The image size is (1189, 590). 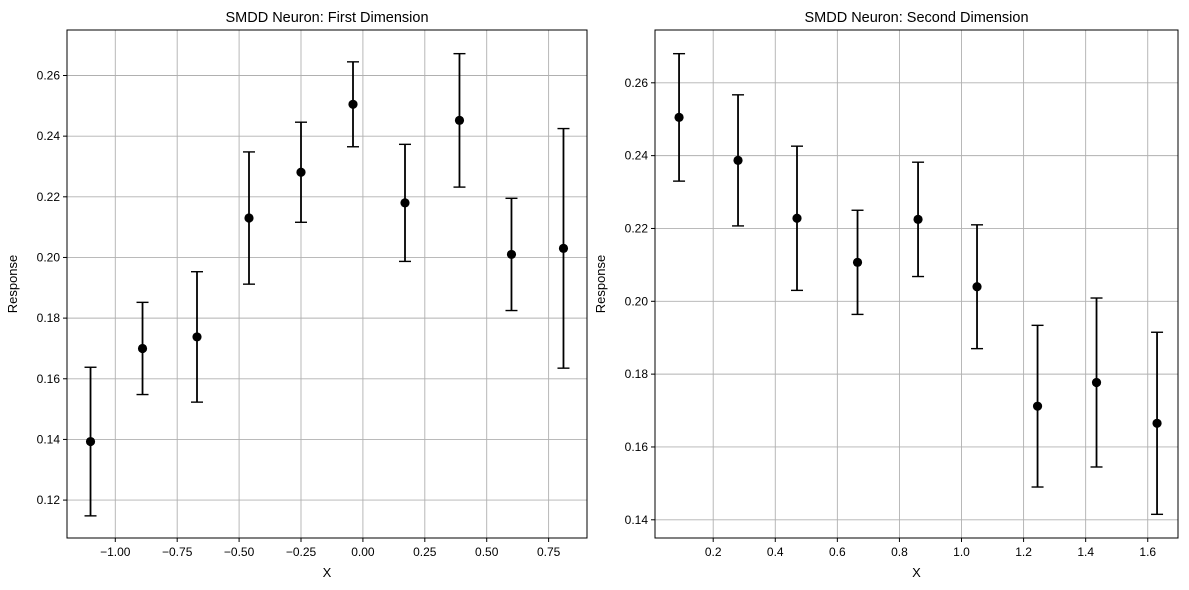 I want to click on x-tick-label: 0.00, so click(x=363, y=552).